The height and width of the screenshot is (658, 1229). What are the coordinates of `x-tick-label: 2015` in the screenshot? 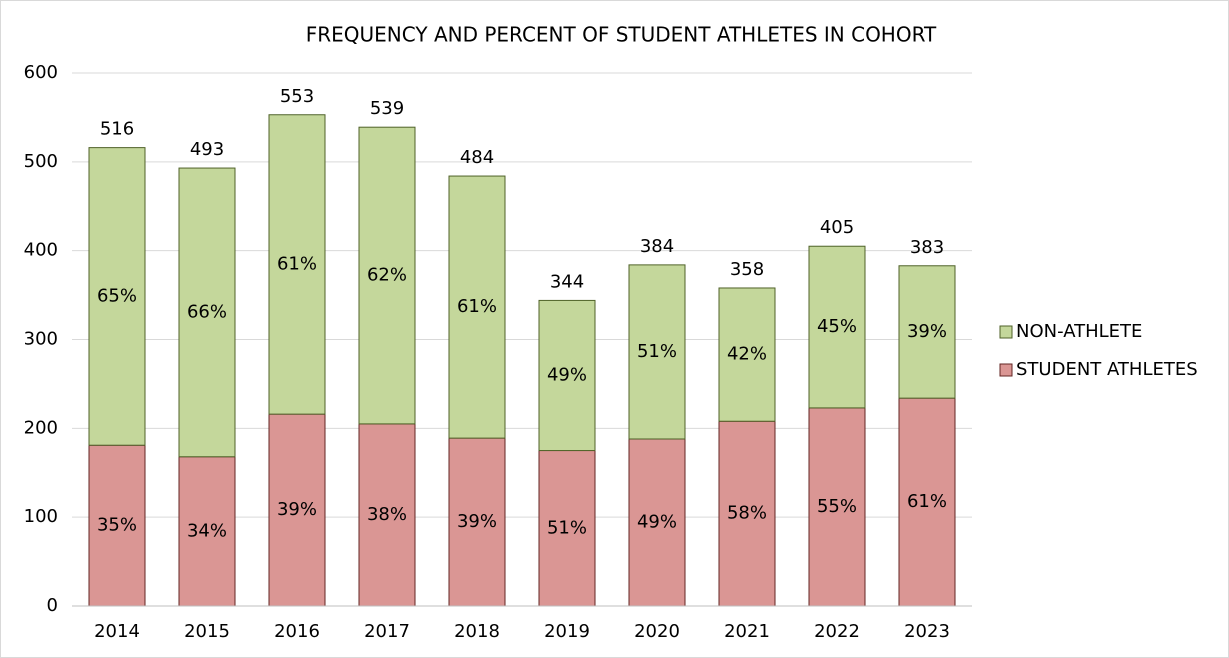 It's located at (207, 631).